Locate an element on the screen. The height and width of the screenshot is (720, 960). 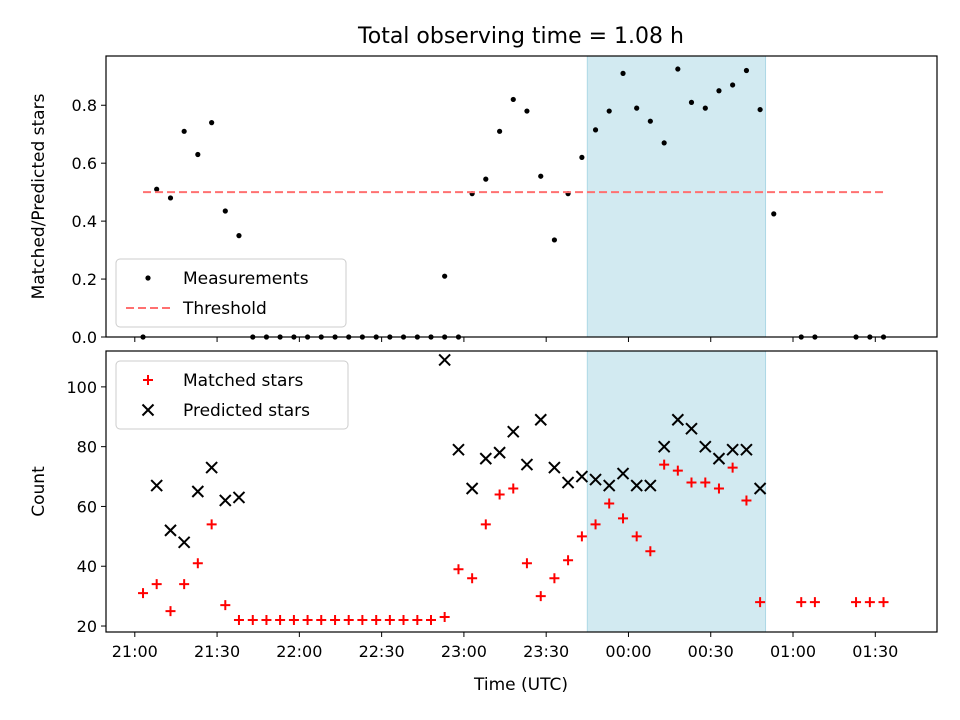
bottom-y-tick-label: 20 is located at coordinates (87, 626).